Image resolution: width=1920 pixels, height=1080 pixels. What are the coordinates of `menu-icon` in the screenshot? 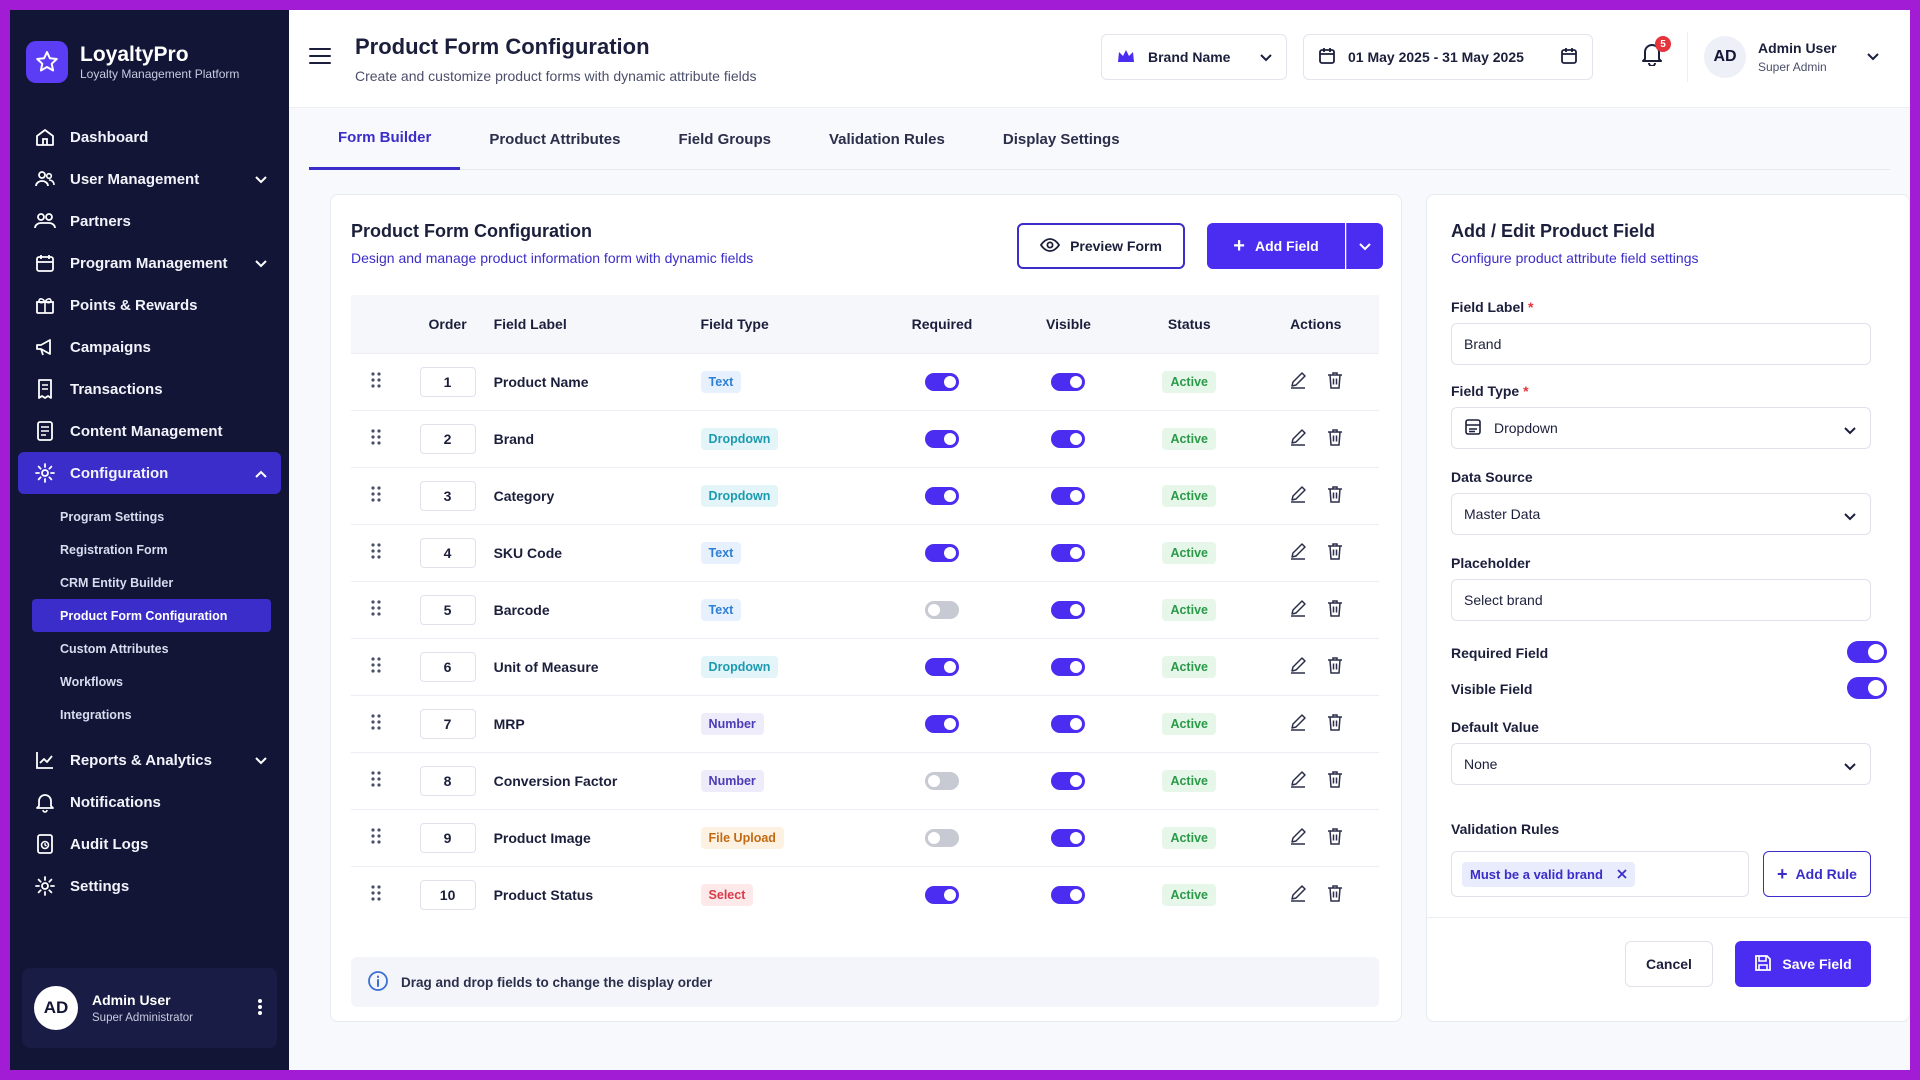 It's located at (320, 58).